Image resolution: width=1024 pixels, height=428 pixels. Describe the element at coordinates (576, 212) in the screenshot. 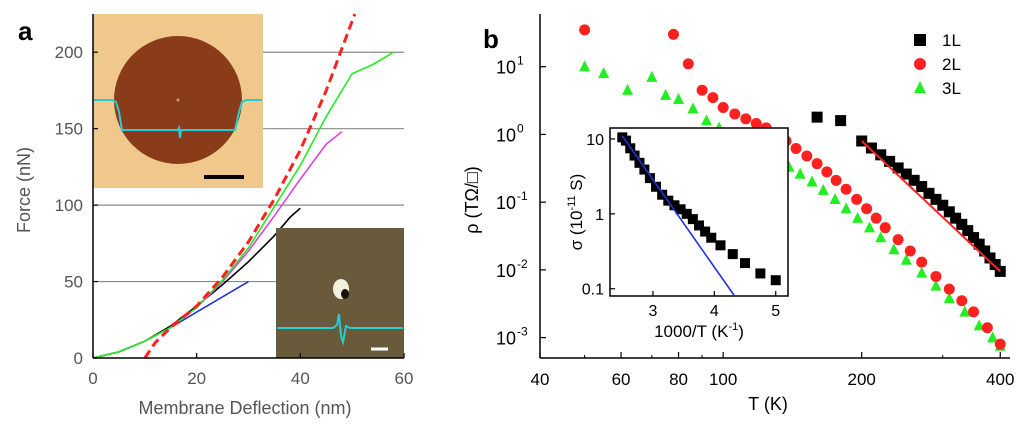

I see `conductance-inset-y-label: σ (10-11 S)` at that location.